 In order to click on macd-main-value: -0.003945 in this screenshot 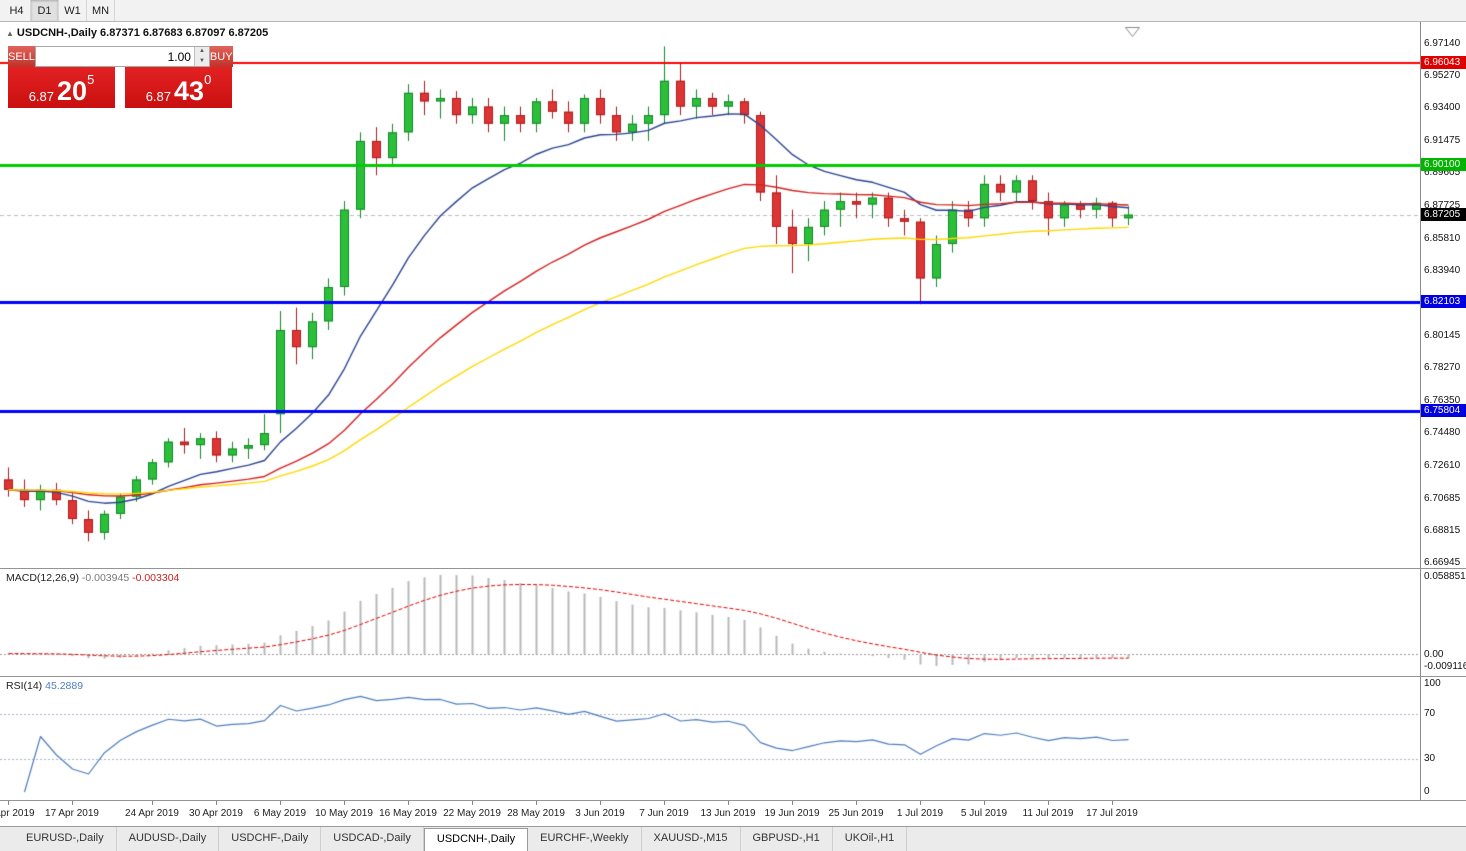, I will do `click(105, 578)`.